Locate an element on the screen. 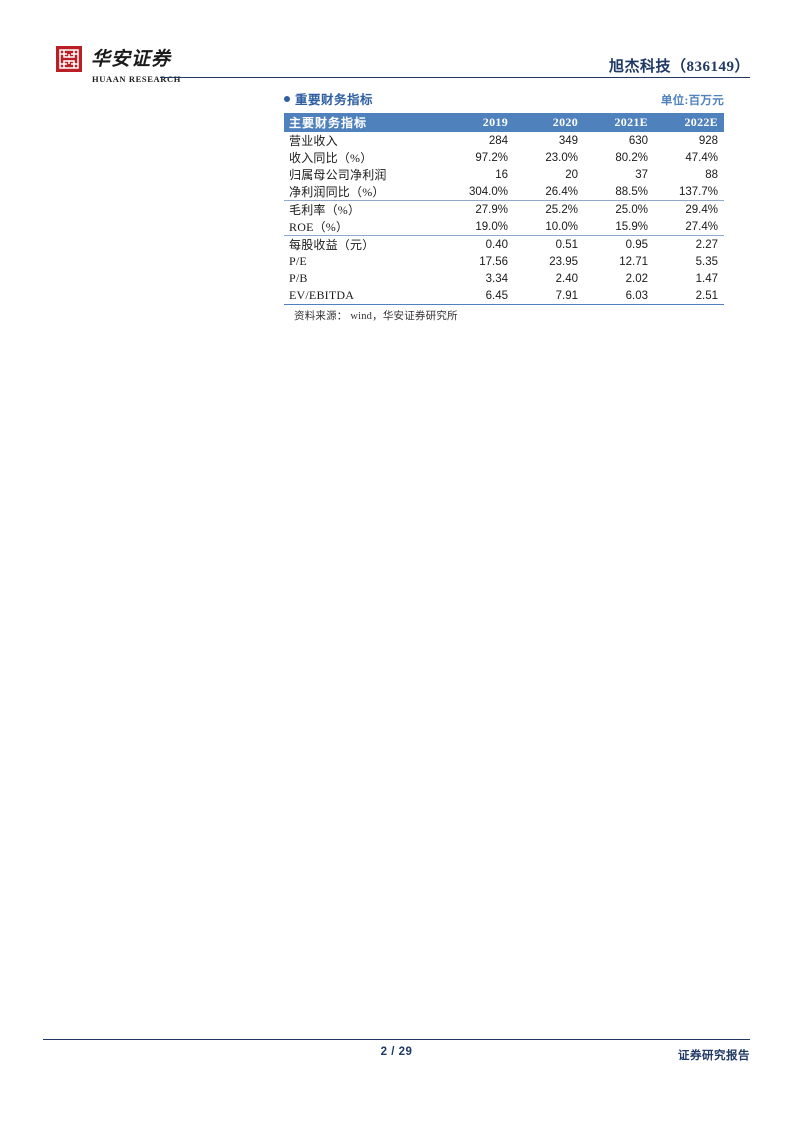 Image resolution: width=793 pixels, height=1122 pixels. table-row: 净利润同比（%） 304.0% 26.4% 88.5% 137.7% is located at coordinates (504, 192).